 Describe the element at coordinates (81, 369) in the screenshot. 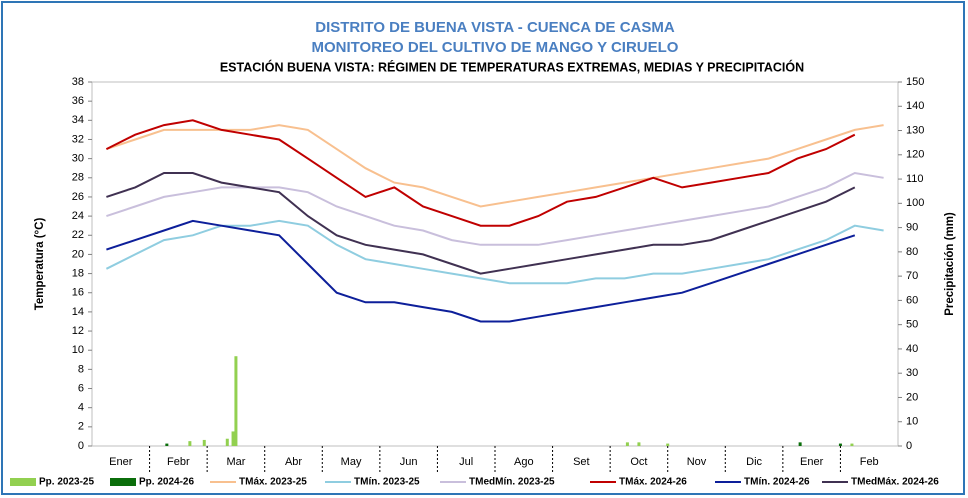

I see `y-tick-label: 8` at that location.